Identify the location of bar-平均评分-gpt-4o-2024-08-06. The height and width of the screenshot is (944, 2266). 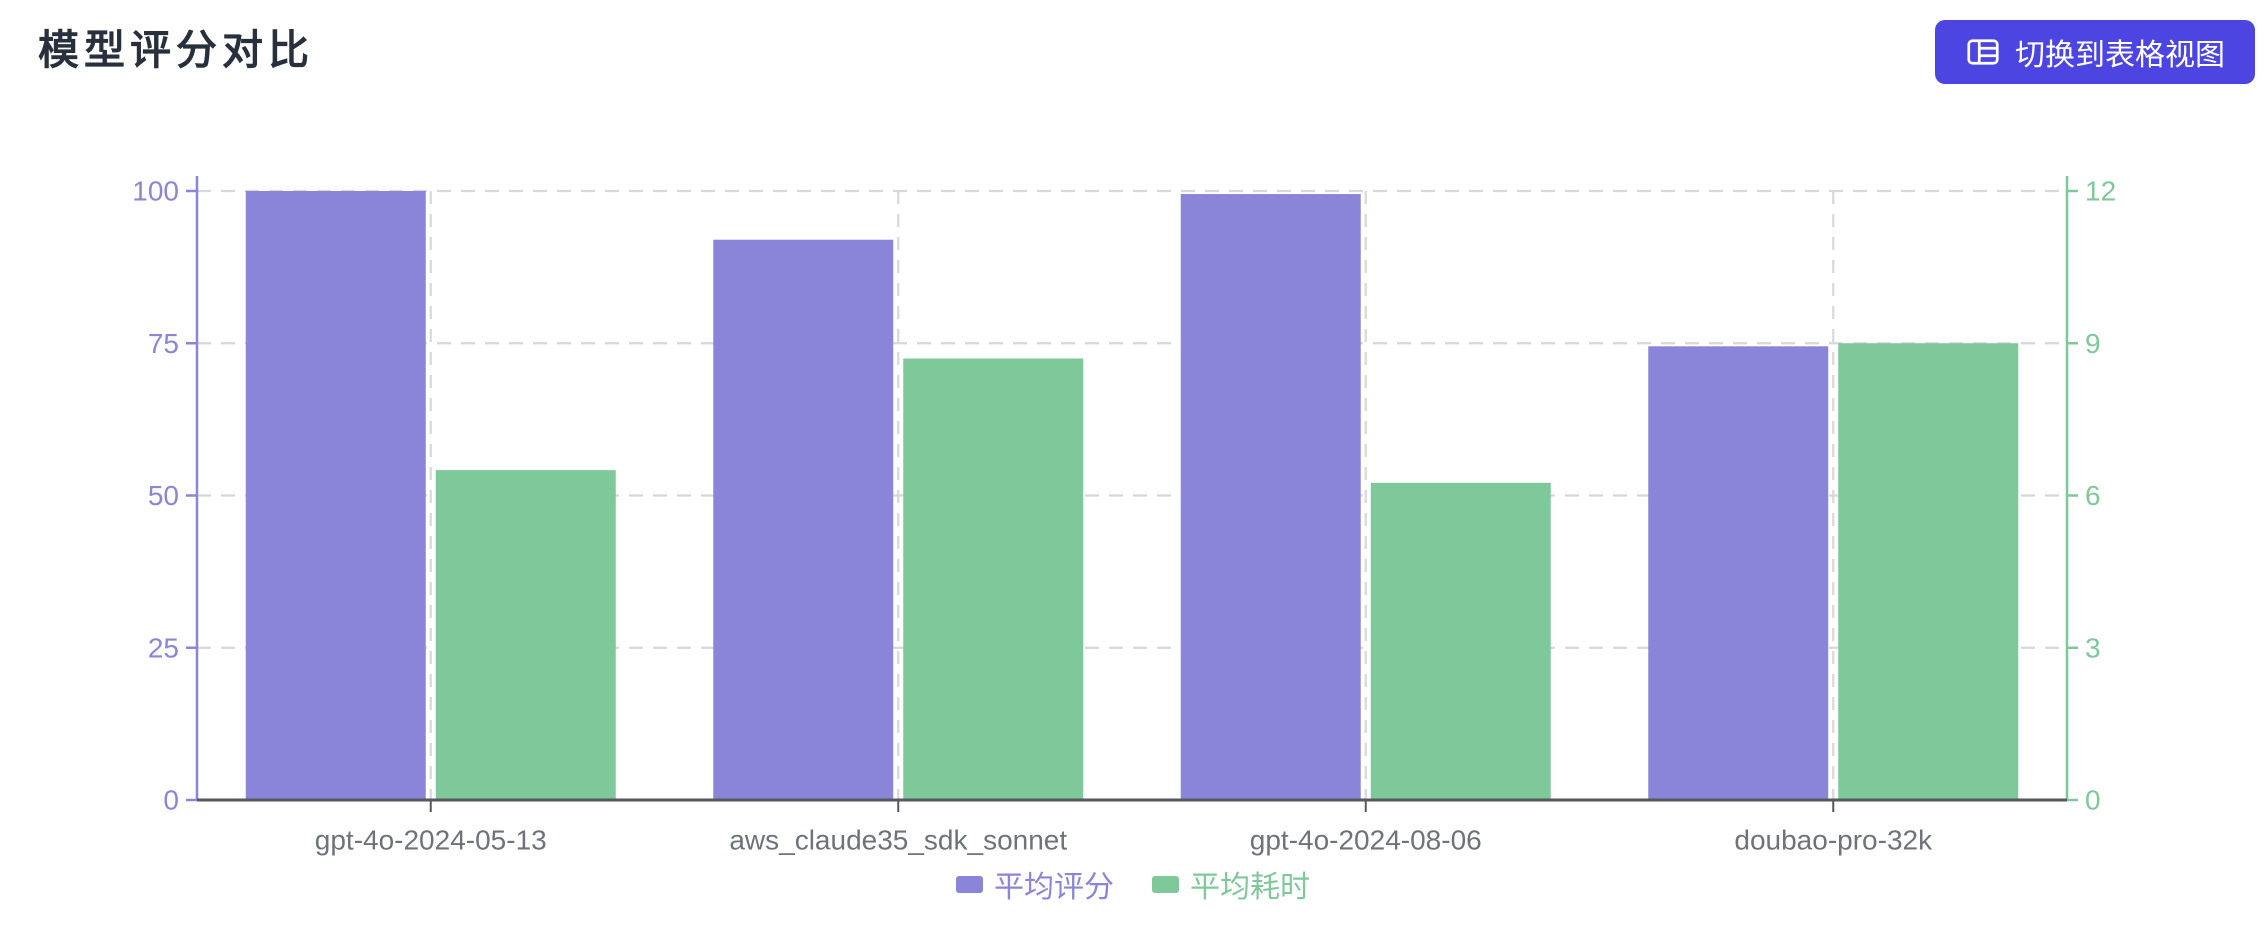
(1270, 497).